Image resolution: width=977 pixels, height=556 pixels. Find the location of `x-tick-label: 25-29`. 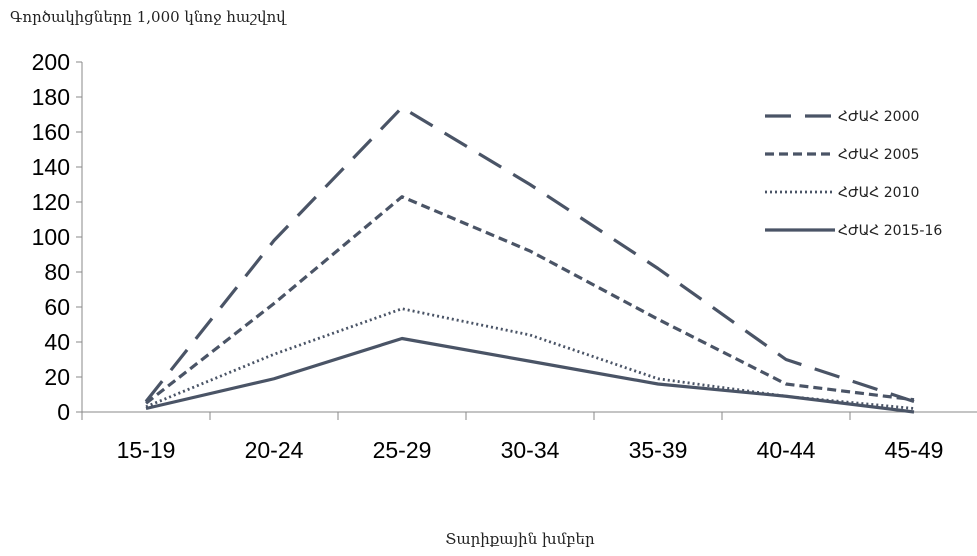

x-tick-label: 25-29 is located at coordinates (402, 450).